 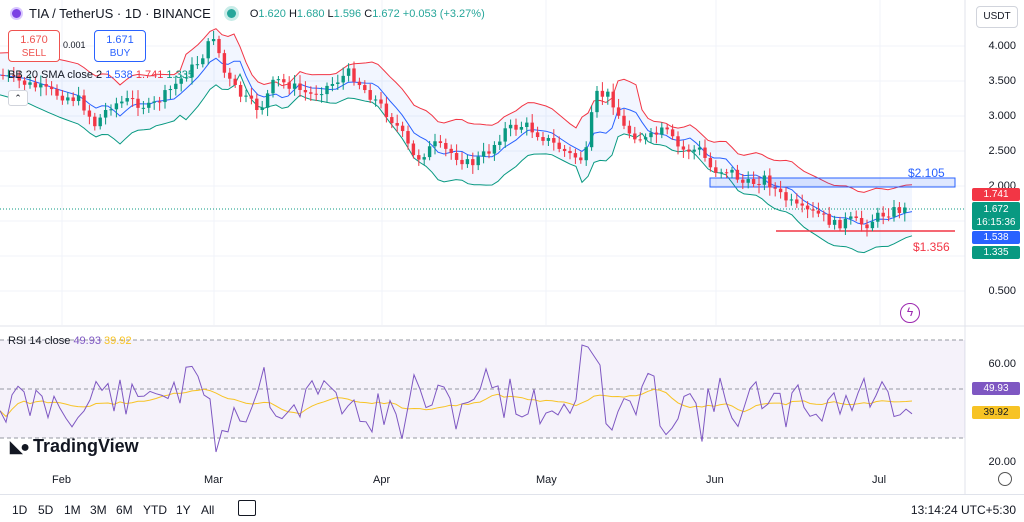 What do you see at coordinates (18, 98) in the screenshot?
I see `collapse-legend-button: ⌃` at bounding box center [18, 98].